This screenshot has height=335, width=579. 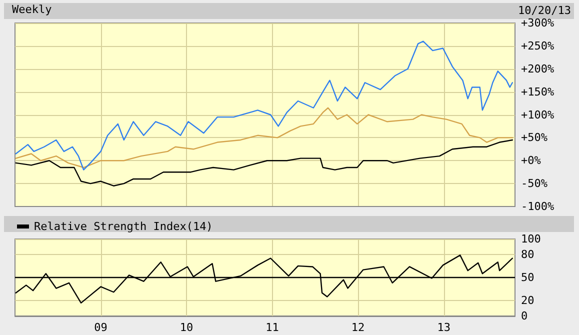 I want to click on y-tick-label: 0, so click(x=524, y=316).